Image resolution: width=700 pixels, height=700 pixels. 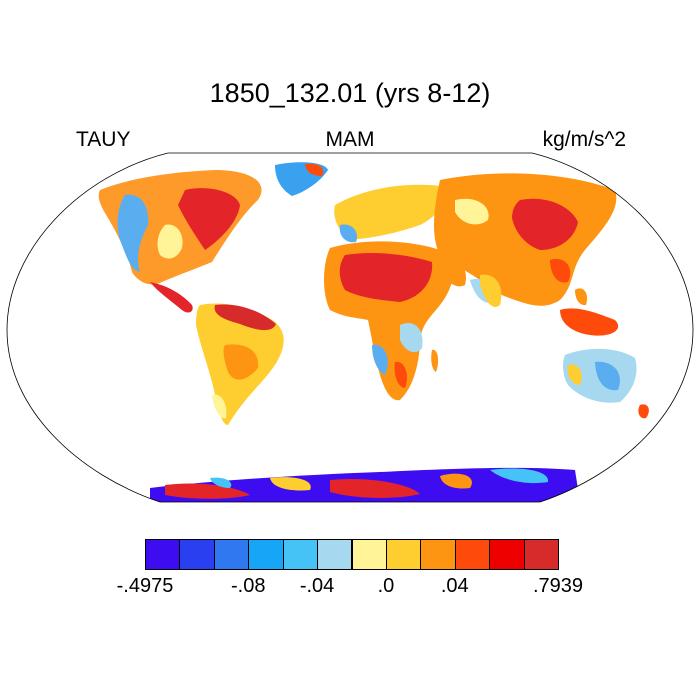 I want to click on north-america-blue, so click(x=133, y=233).